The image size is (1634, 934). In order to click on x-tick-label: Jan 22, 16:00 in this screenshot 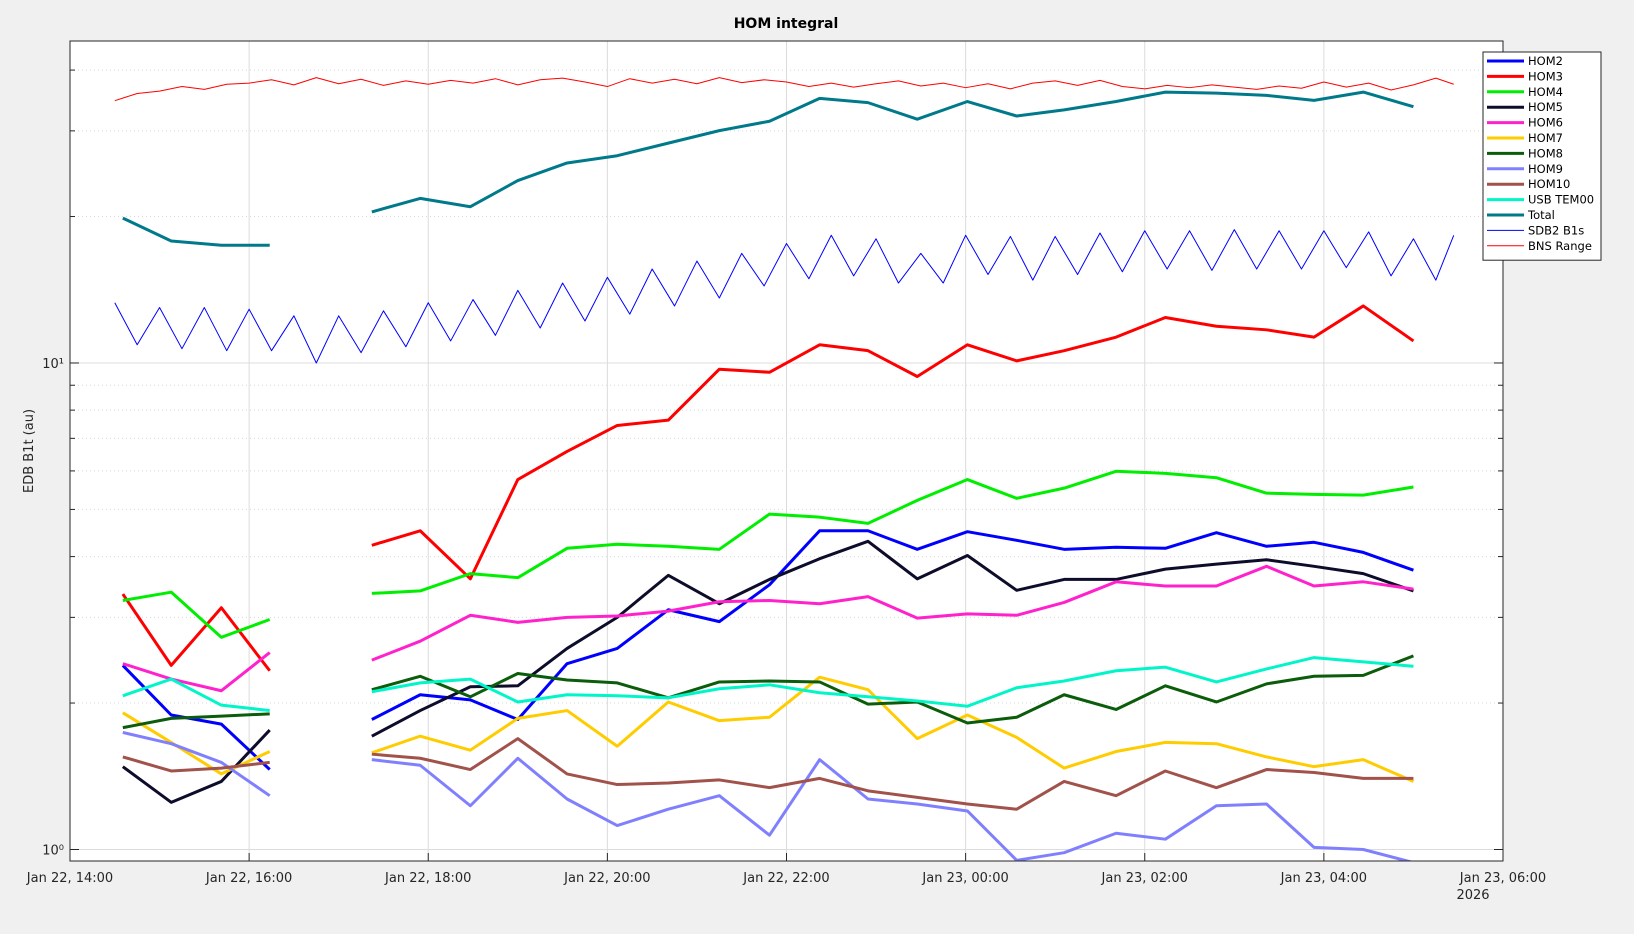, I will do `click(248, 878)`.